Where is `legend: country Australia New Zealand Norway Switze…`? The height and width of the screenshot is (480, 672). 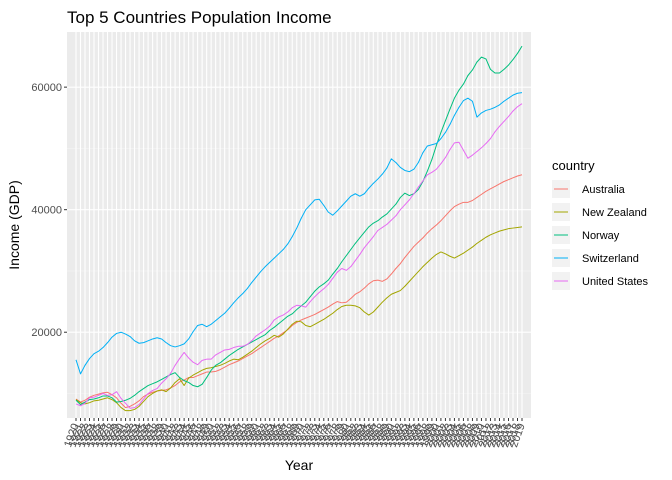
legend: country Australia New Zealand Norway Switze… is located at coordinates (600, 224).